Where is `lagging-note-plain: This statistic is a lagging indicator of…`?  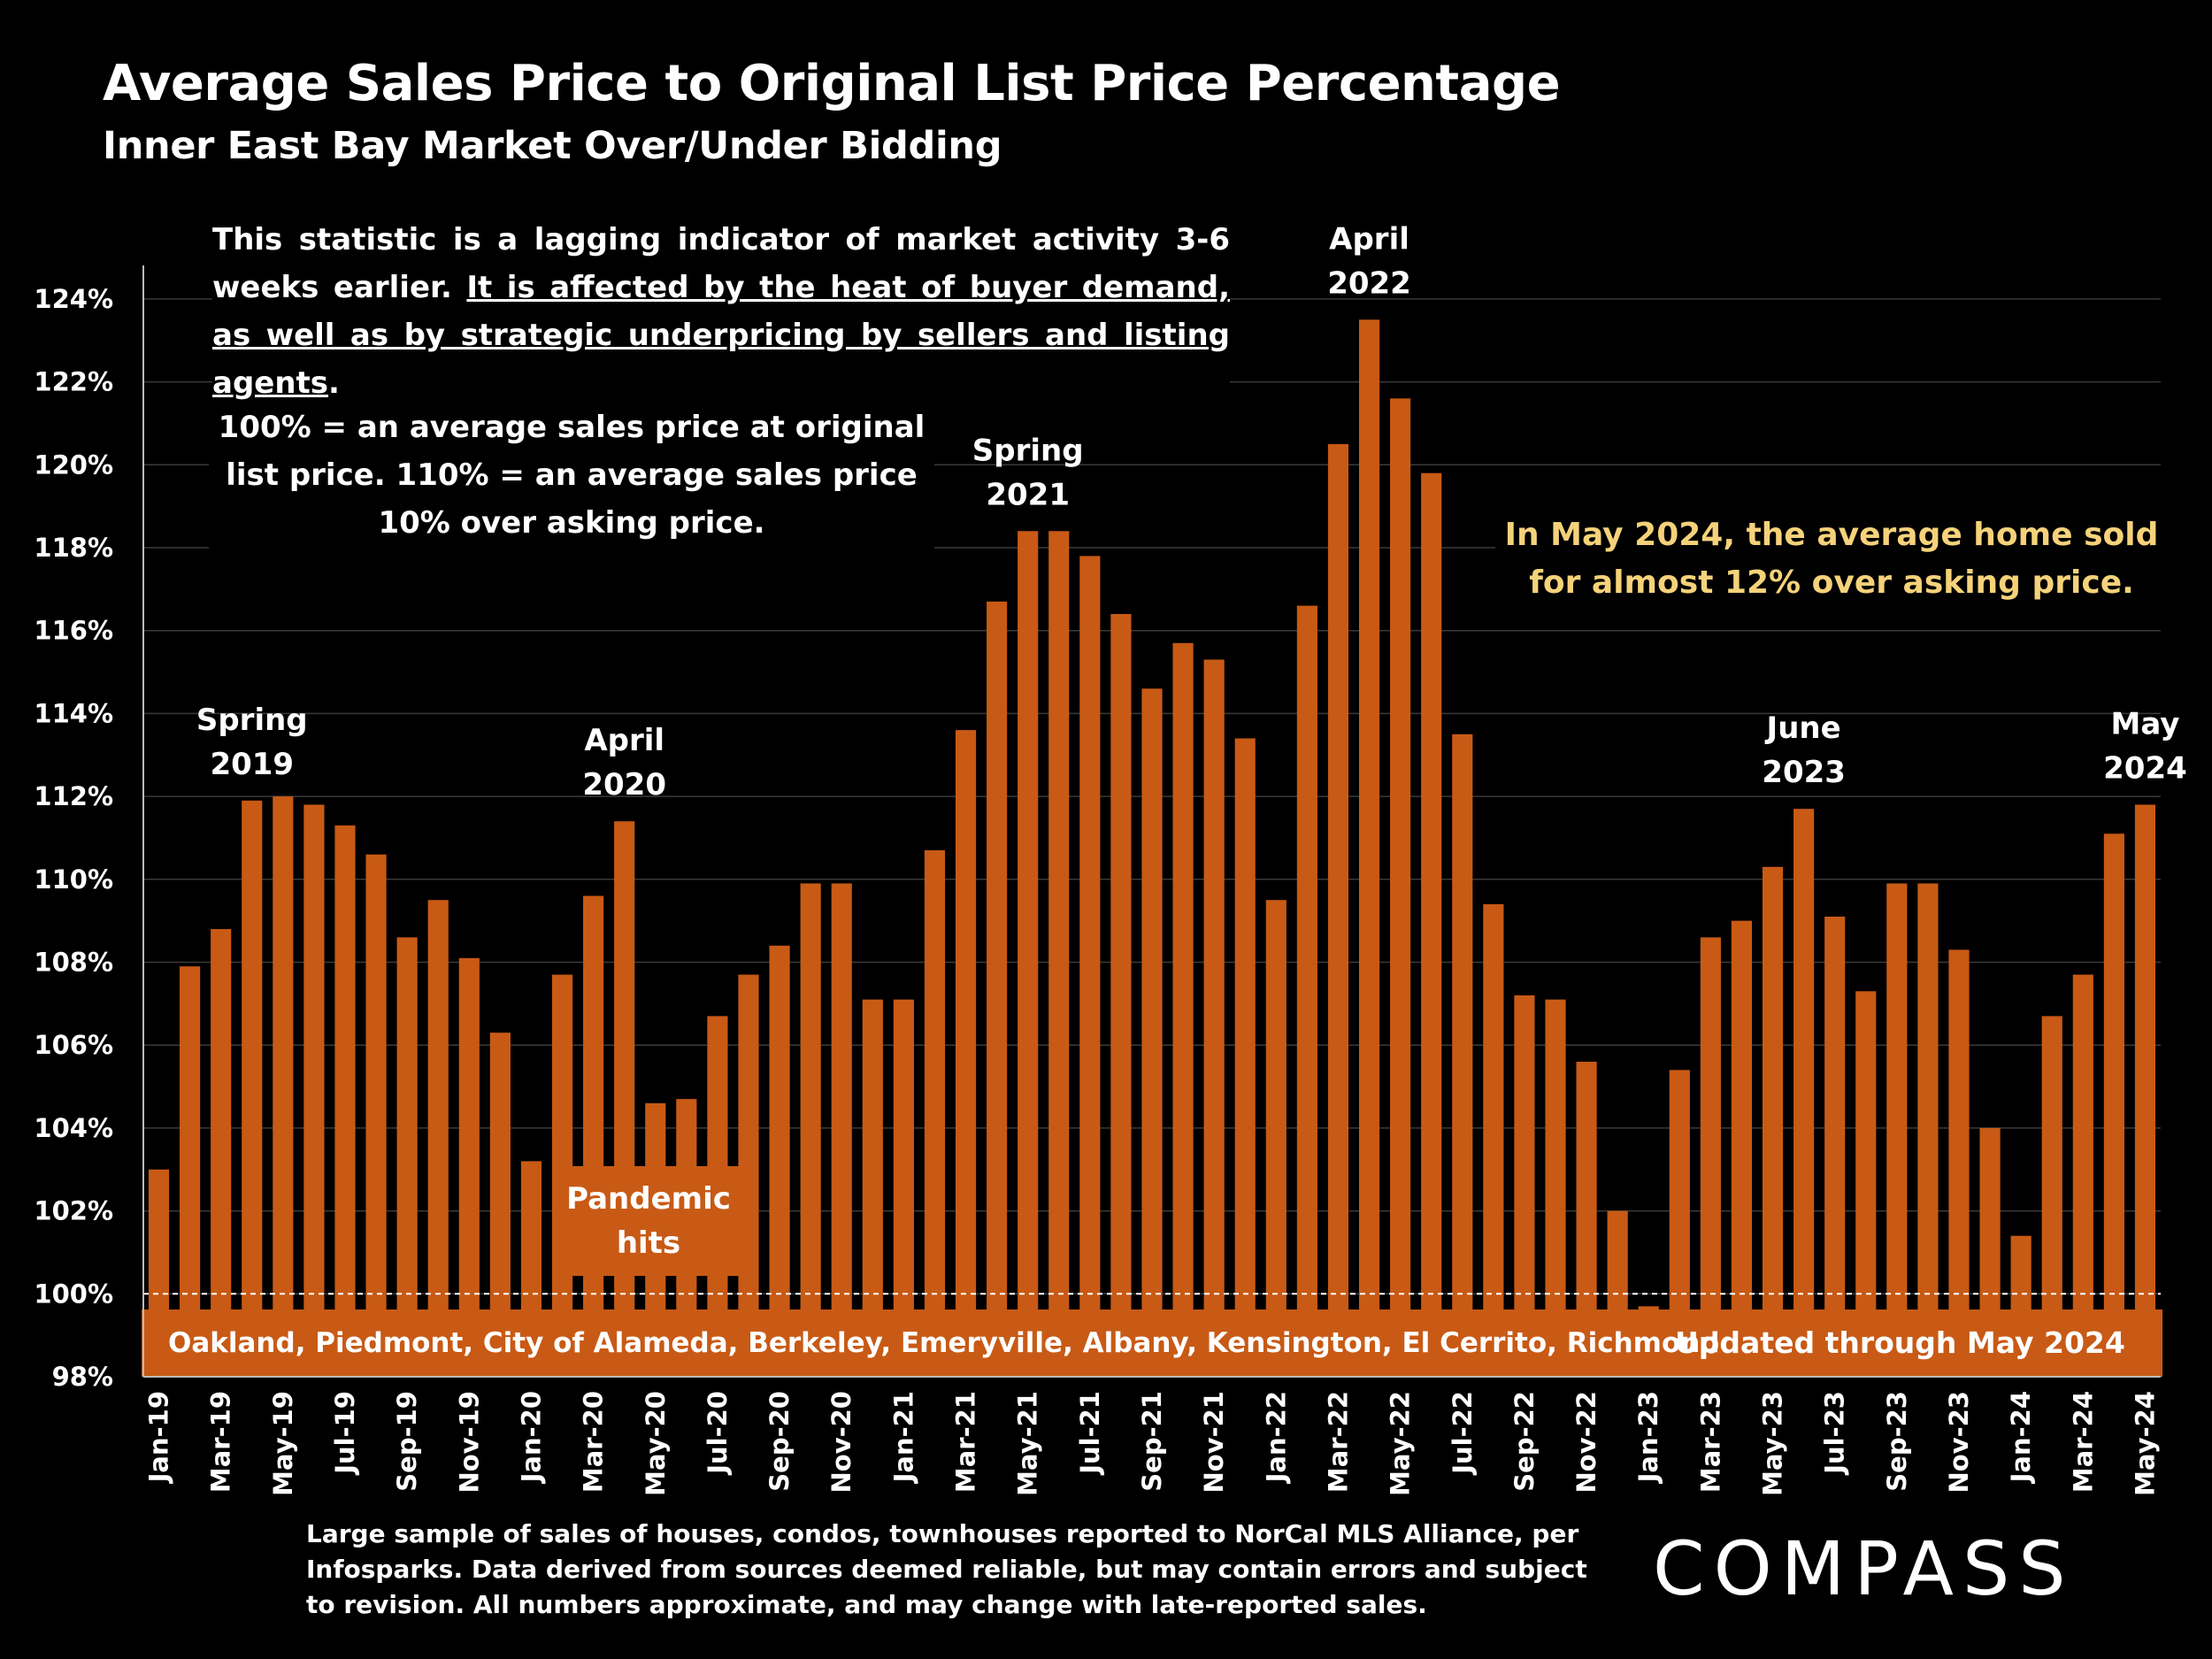
lagging-note-plain: This statistic is a lagging indicator of… is located at coordinates (721, 263).